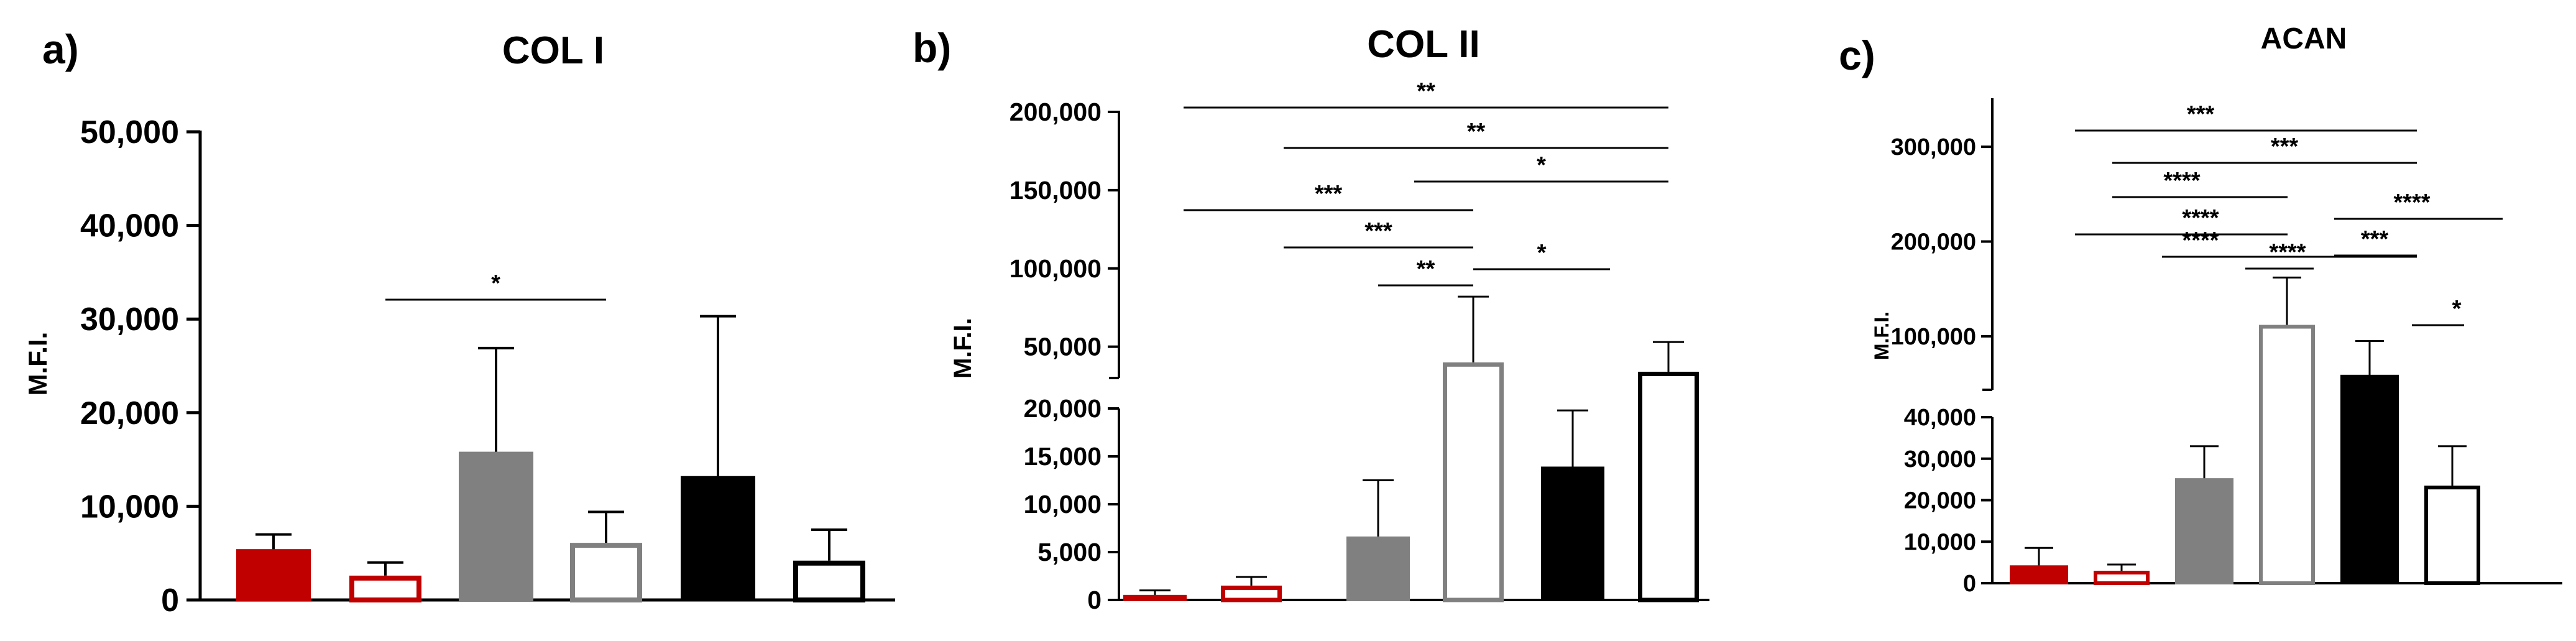 This screenshot has width=2576, height=641. What do you see at coordinates (1423, 44) in the screenshot?
I see `chart-title: COL II` at bounding box center [1423, 44].